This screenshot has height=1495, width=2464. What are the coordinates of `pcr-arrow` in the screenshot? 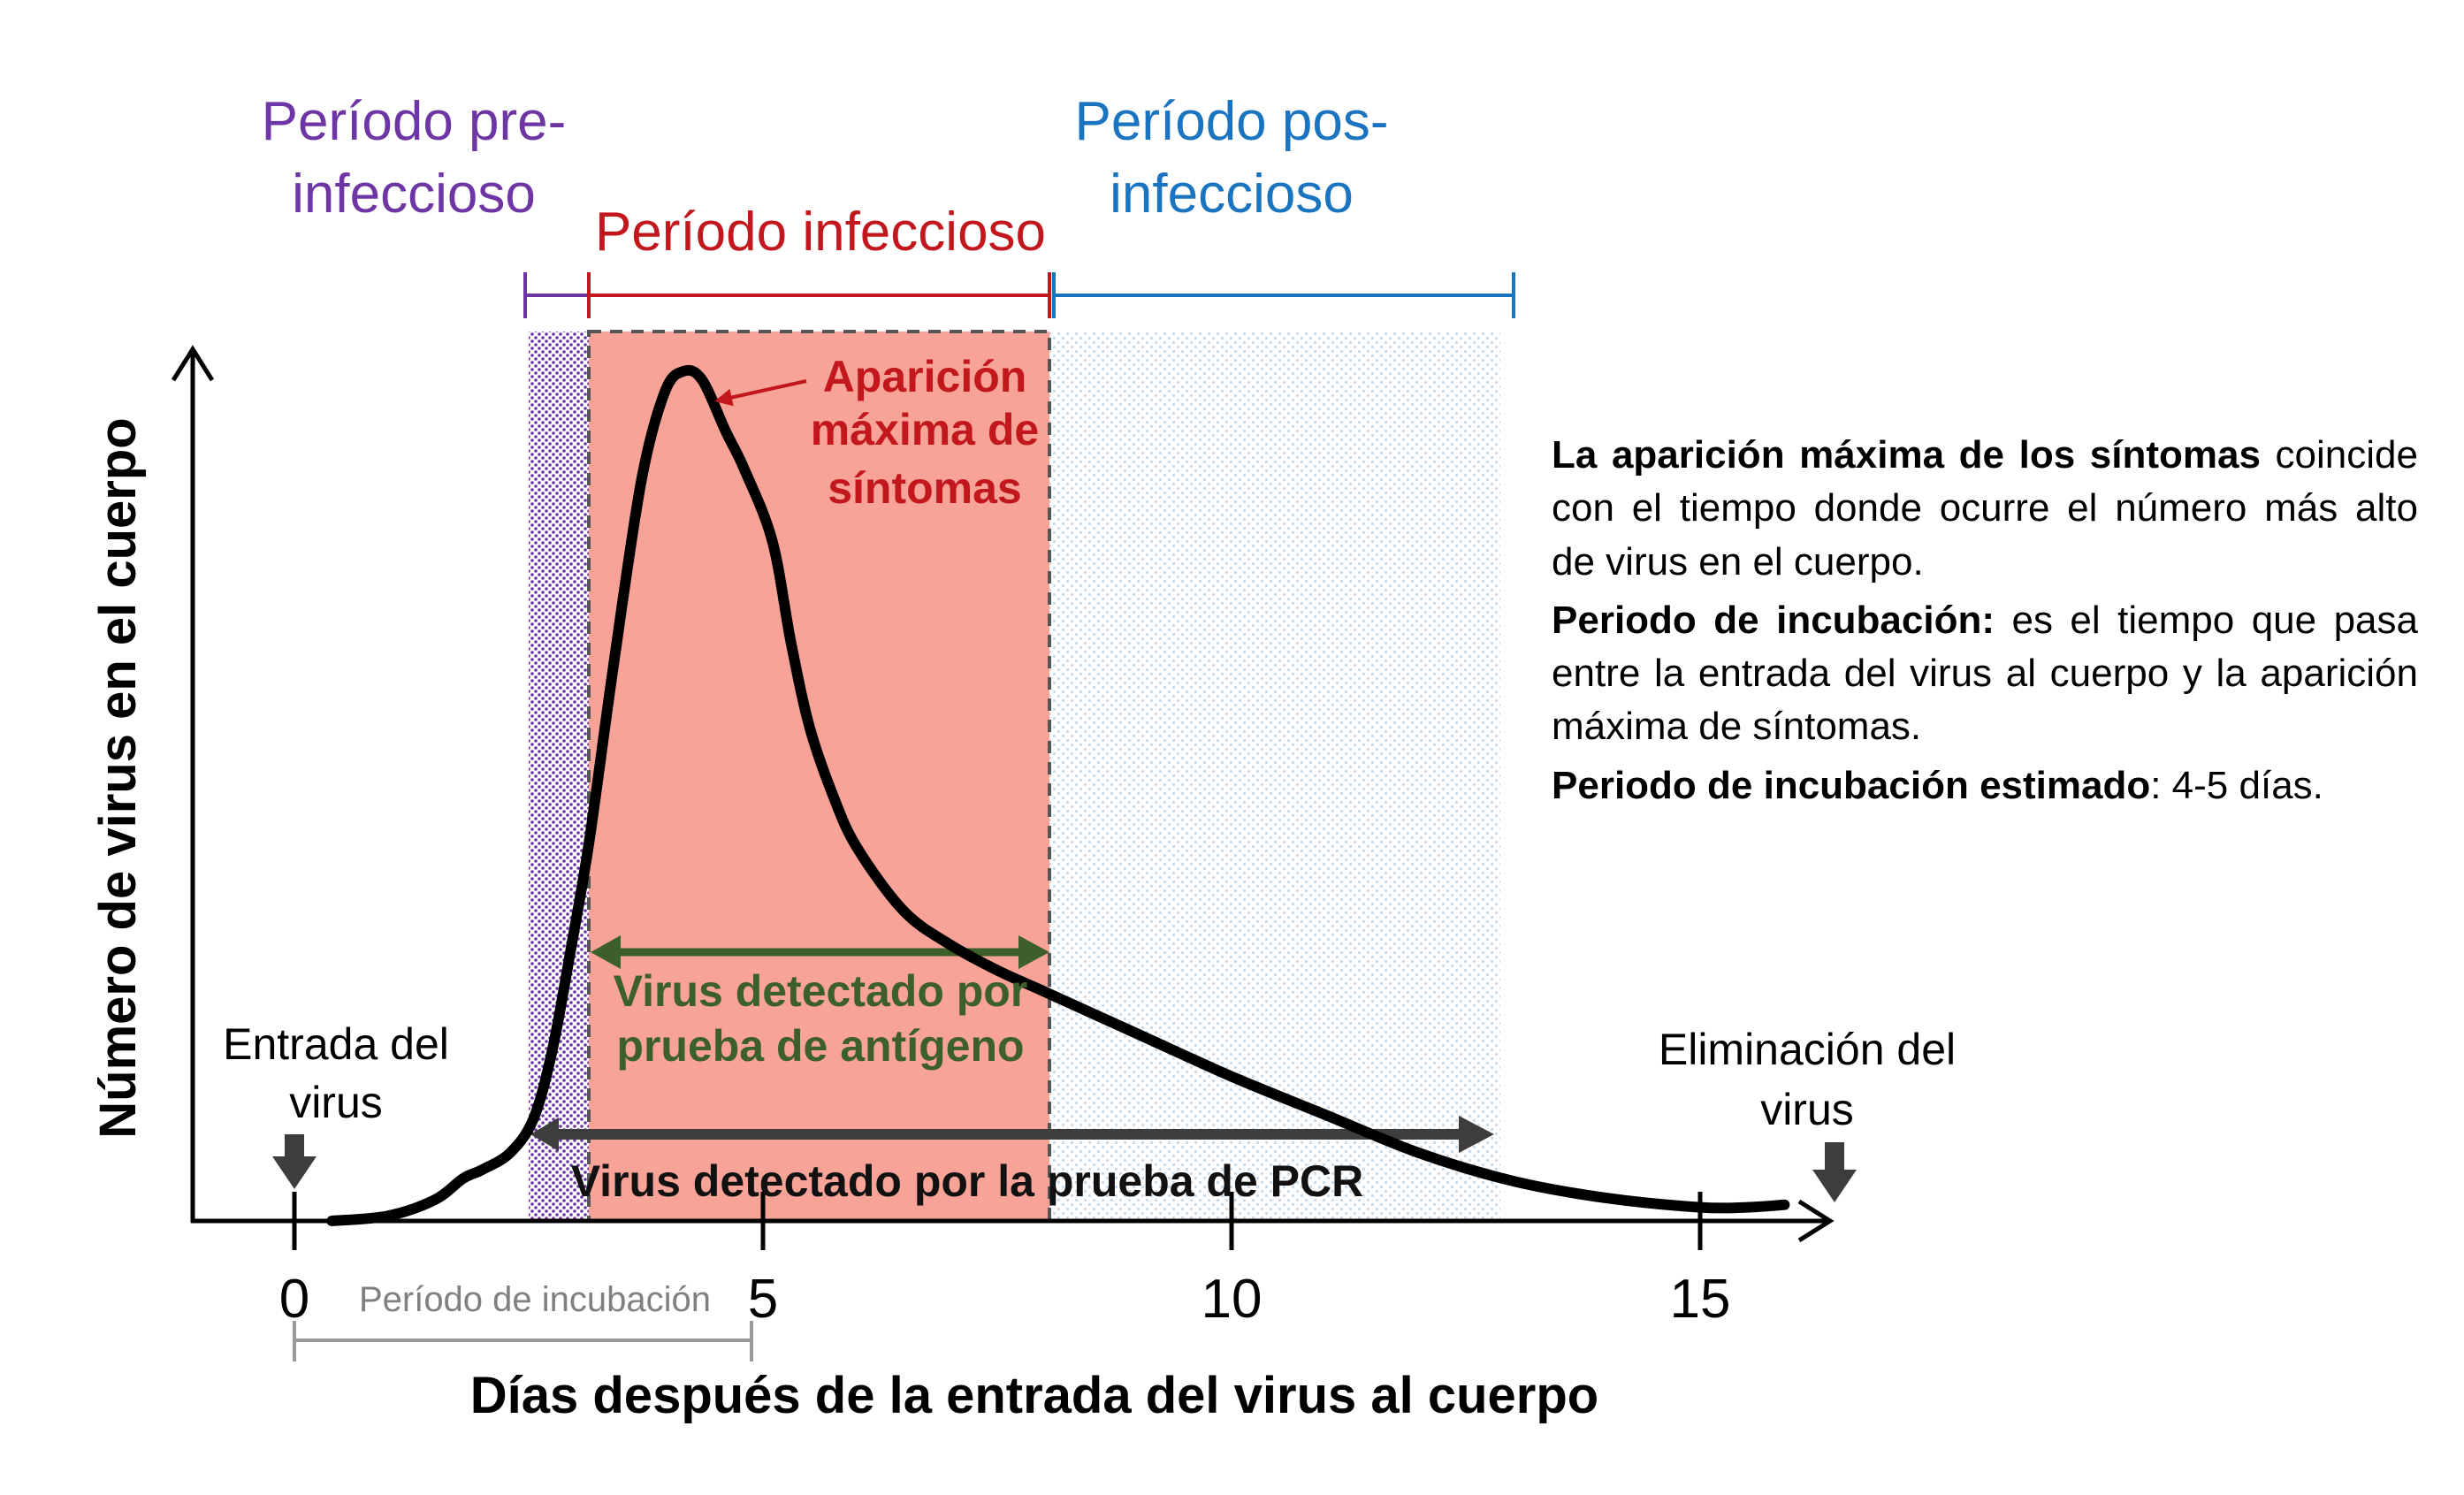 It's located at (1012, 1134).